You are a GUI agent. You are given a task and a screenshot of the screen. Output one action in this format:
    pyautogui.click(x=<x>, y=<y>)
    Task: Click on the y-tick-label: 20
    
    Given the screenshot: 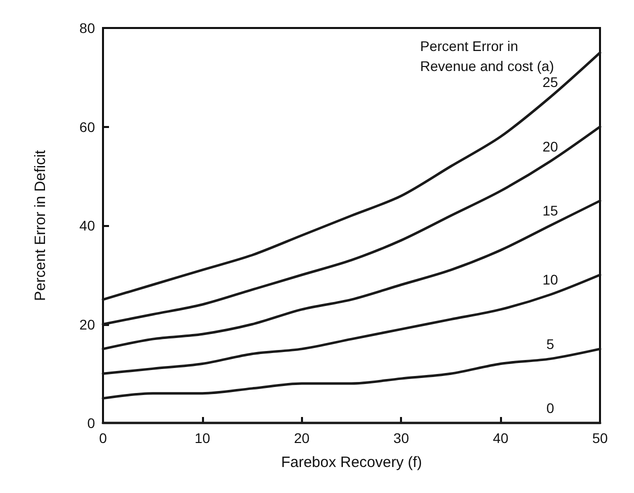 What is the action you would take?
    pyautogui.click(x=87, y=324)
    